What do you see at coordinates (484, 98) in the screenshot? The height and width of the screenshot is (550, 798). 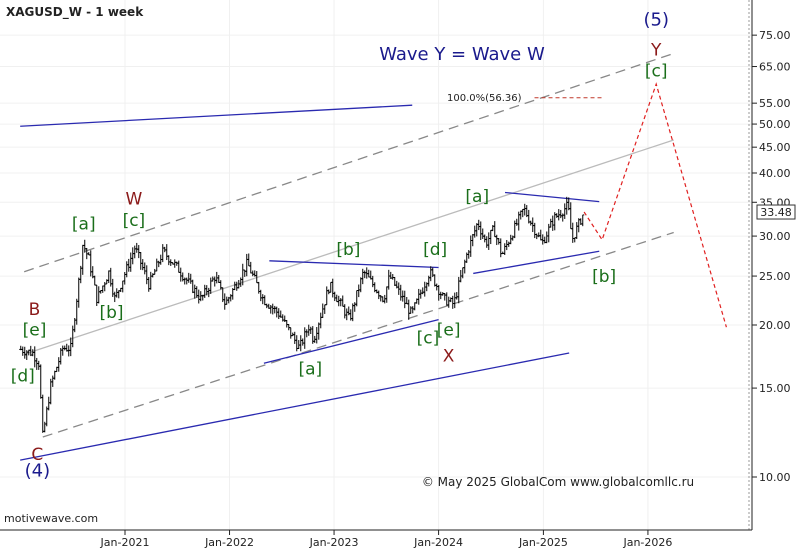 I see `fib-target-label: 100.0%(56.36)` at bounding box center [484, 98].